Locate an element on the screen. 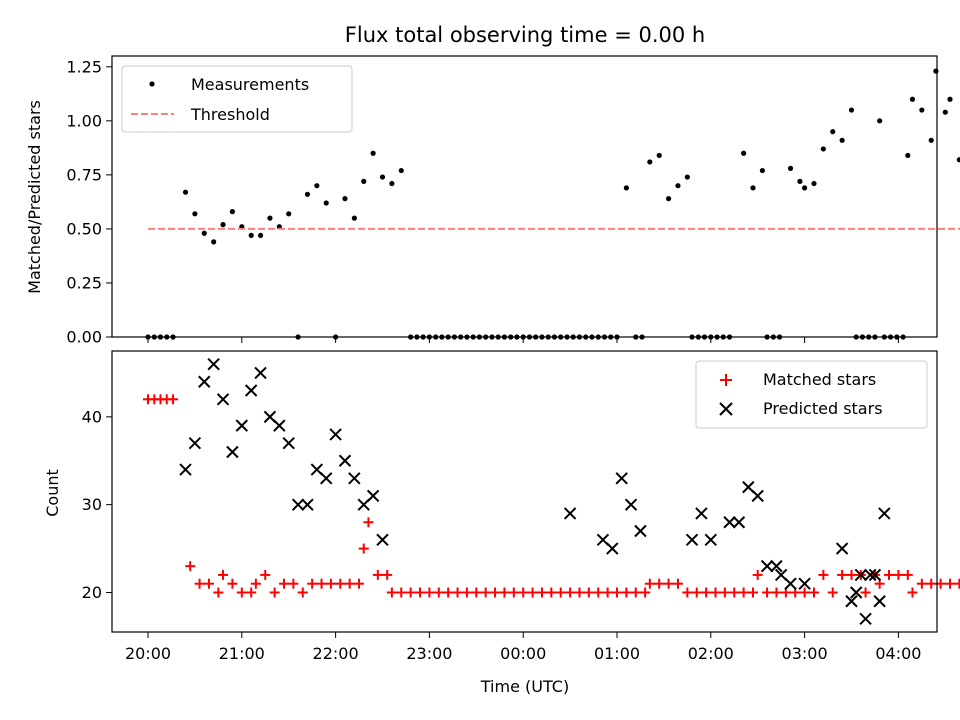 This screenshot has height=720, width=960. top-ytick-label: 0.50 is located at coordinates (84, 228).